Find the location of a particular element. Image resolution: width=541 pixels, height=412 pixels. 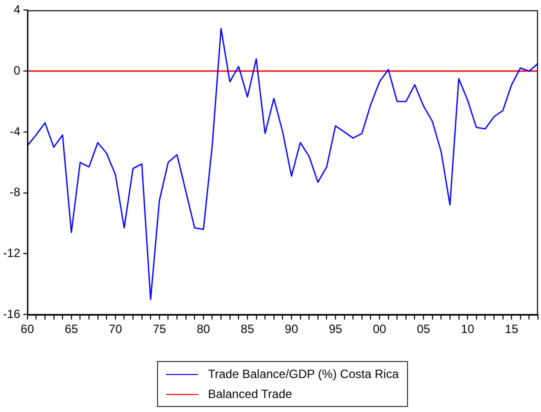

legend-label: Balanced Trade is located at coordinates (250, 394).